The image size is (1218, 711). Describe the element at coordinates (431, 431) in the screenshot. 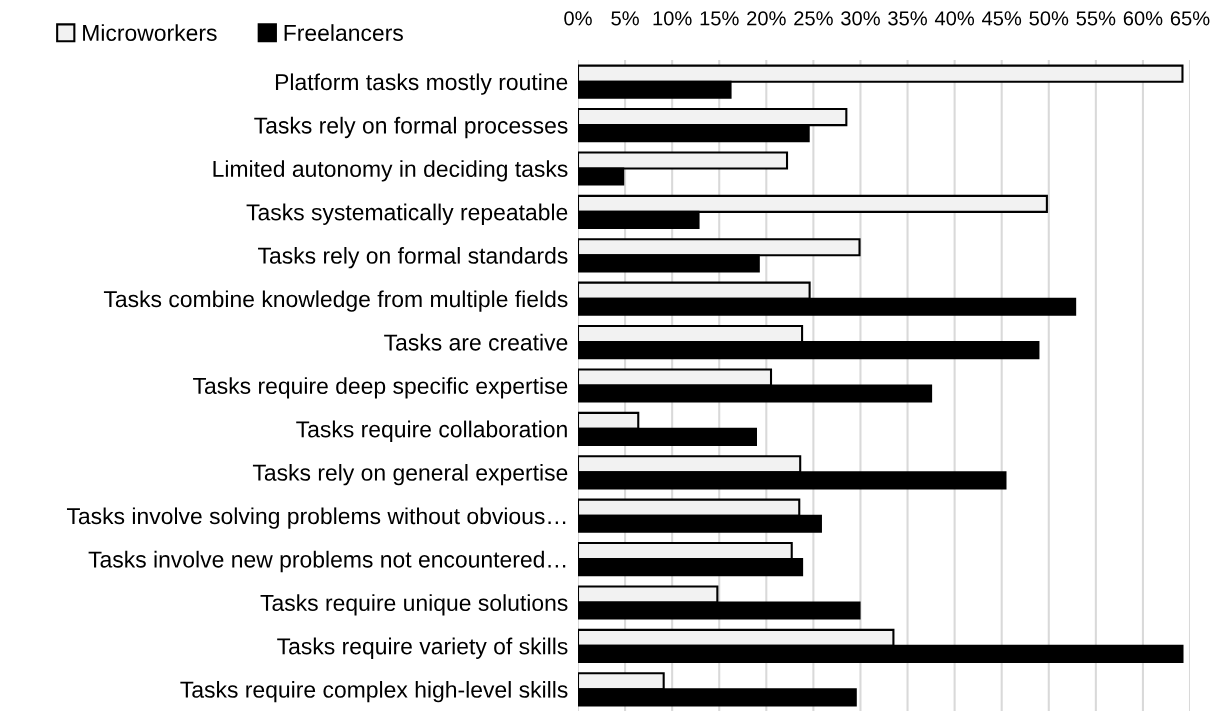

I see `y-tick-label: Tasks require collaboration` at that location.